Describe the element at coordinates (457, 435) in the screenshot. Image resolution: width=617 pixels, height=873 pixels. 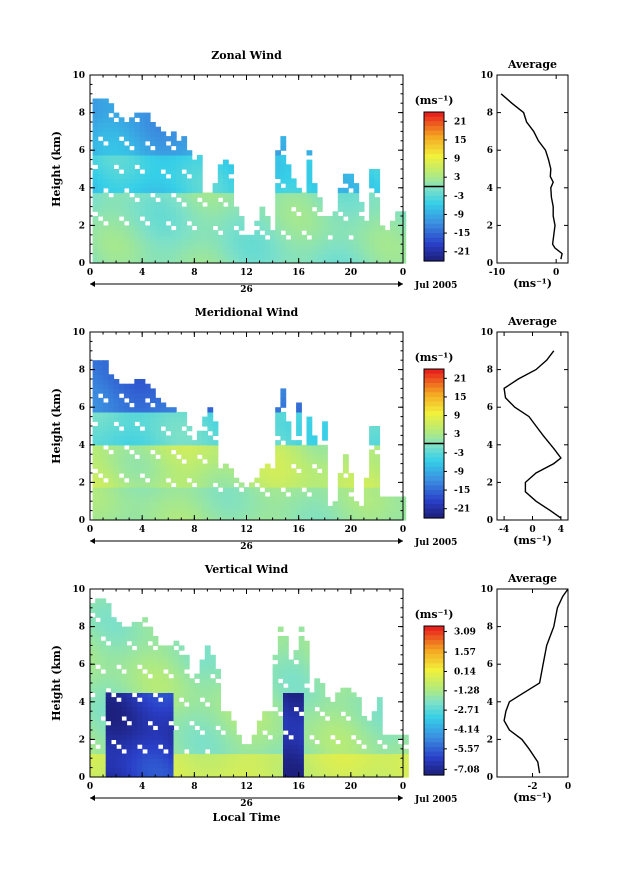
I see `colorbar-tick-label: 3` at that location.